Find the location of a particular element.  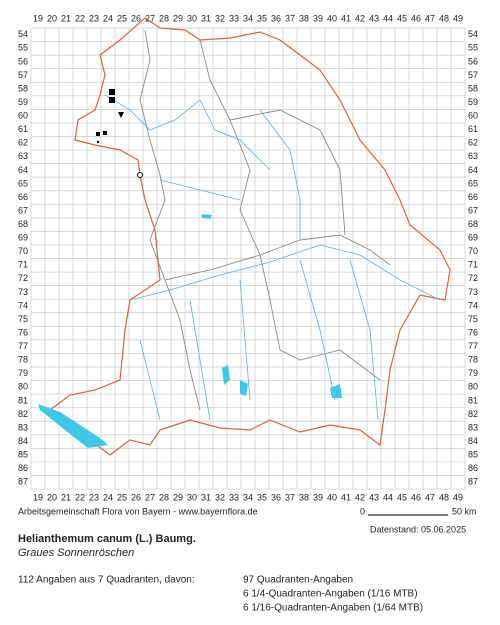

scale-end: 50 km is located at coordinates (464, 511).